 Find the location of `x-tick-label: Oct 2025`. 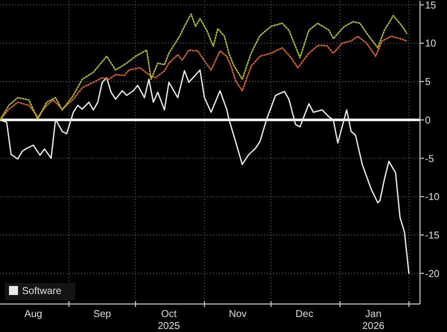

x-tick-label: Oct 2025 is located at coordinates (169, 320).